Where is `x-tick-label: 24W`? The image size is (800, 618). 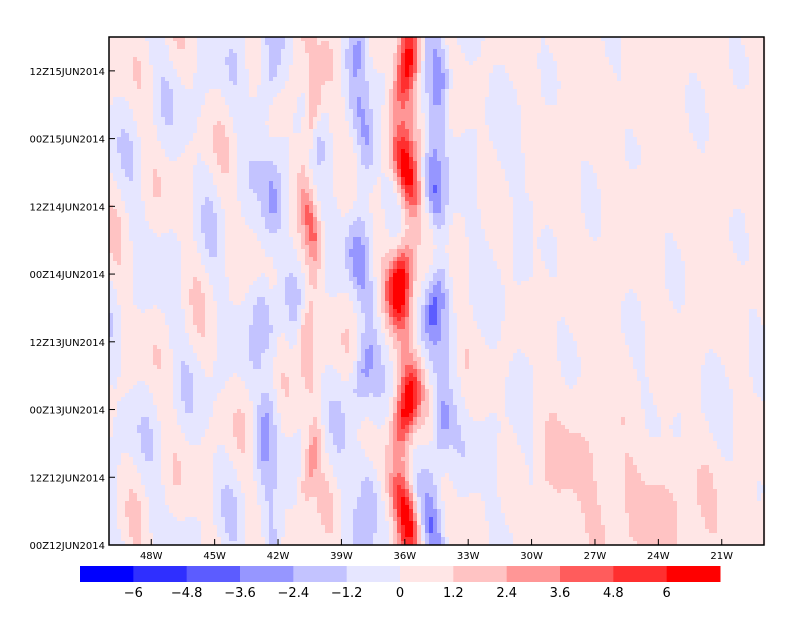 x-tick-label: 24W is located at coordinates (658, 556).